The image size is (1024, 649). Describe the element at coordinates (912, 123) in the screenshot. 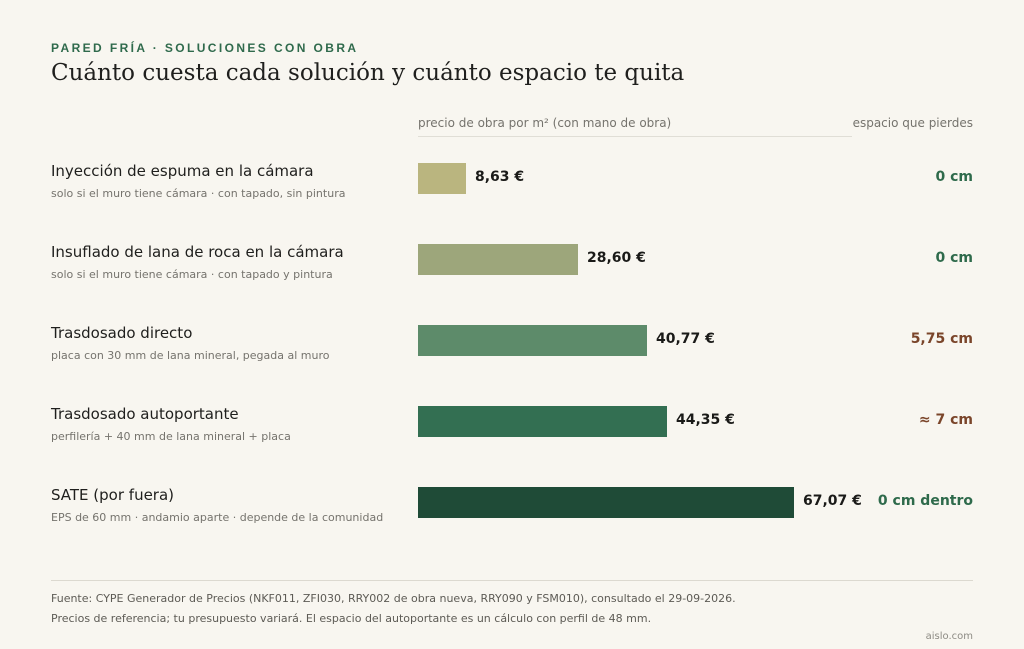

I see `space-column-header: espacio que pierdes` at that location.